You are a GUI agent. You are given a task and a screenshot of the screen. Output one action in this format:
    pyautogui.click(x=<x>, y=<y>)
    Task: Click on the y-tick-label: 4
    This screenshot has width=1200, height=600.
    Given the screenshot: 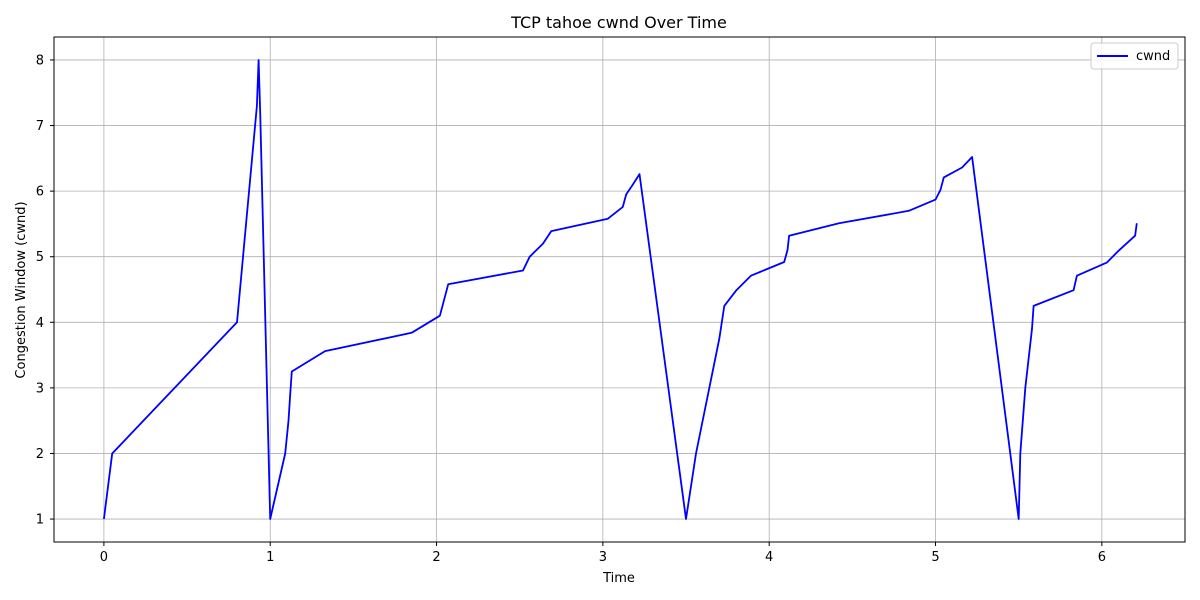 What is the action you would take?
    pyautogui.click(x=40, y=323)
    